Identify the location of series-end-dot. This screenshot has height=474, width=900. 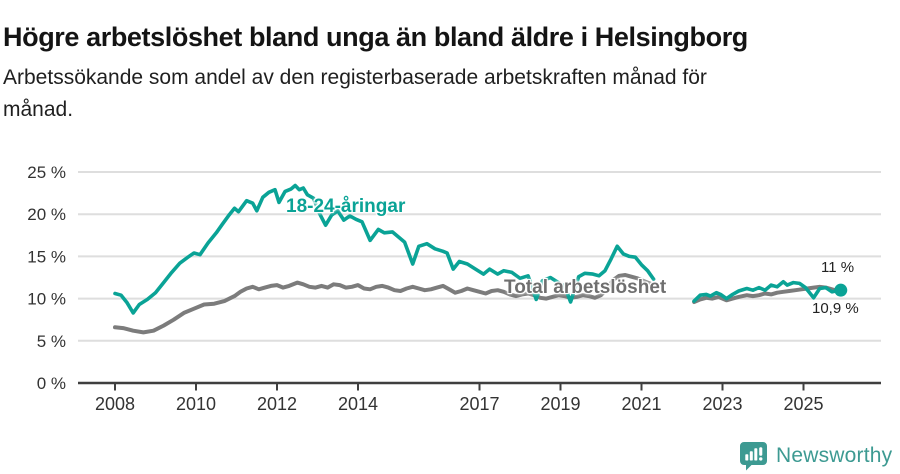
(841, 290).